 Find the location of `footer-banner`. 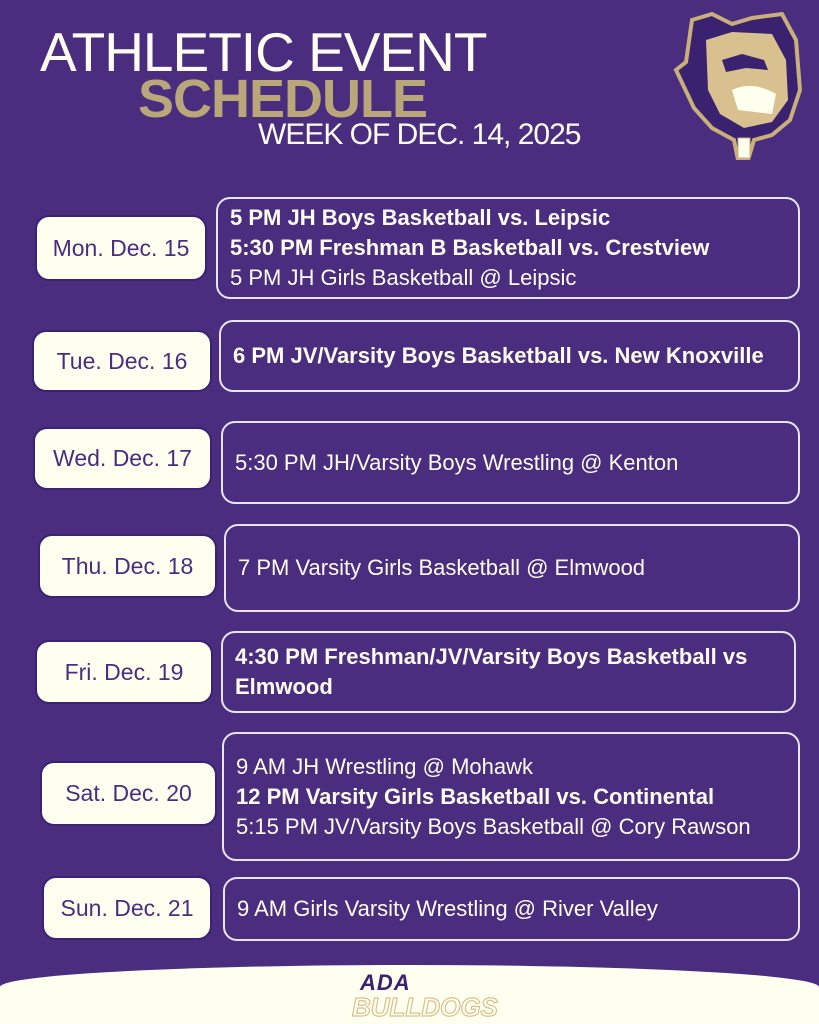

footer-banner is located at coordinates (409, 994).